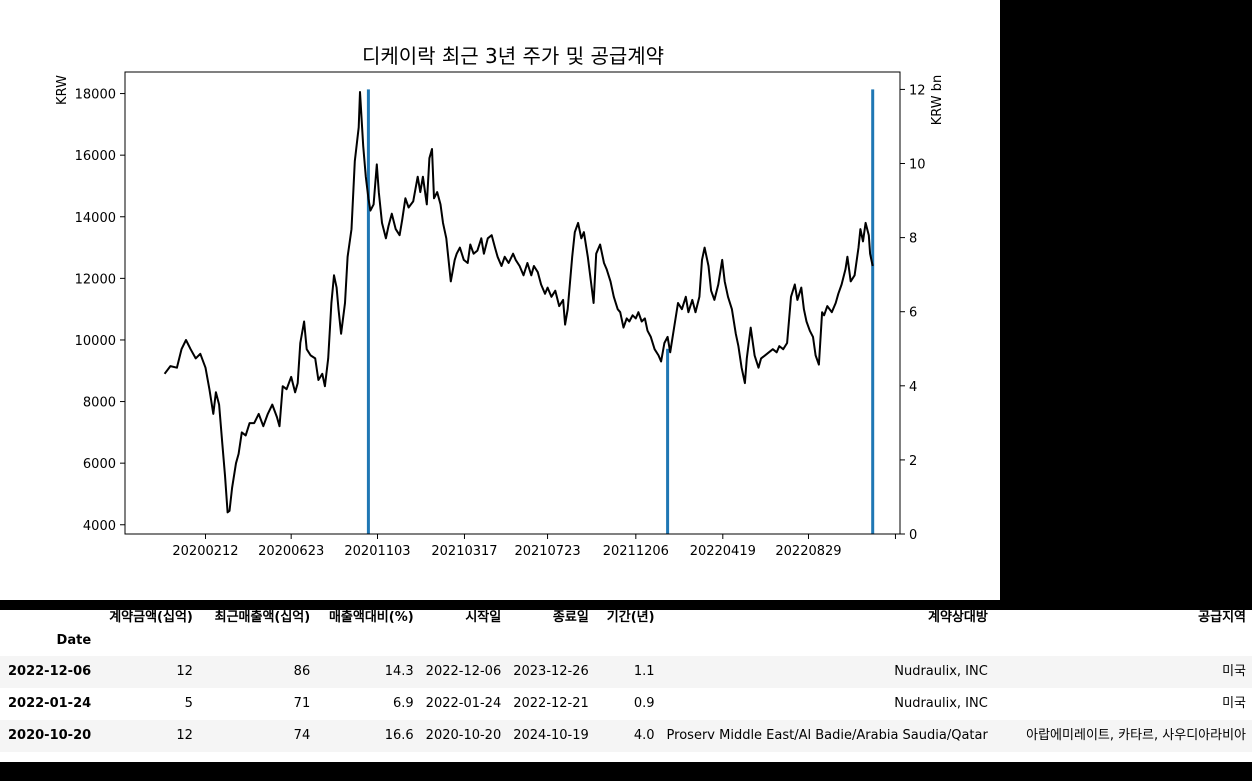 This screenshot has height=781, width=1252. What do you see at coordinates (48, 618) in the screenshot?
I see `table-corner` at bounding box center [48, 618].